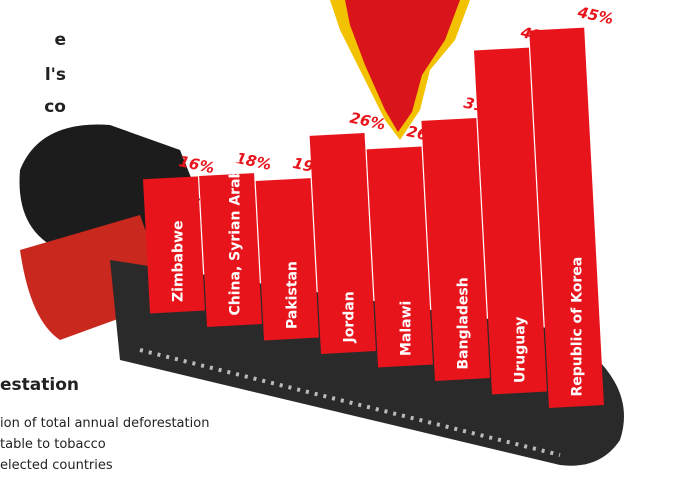 The width and height of the screenshot is (690, 495). What do you see at coordinates (595, 15) in the screenshot?
I see `value-label: 45%` at bounding box center [595, 15].